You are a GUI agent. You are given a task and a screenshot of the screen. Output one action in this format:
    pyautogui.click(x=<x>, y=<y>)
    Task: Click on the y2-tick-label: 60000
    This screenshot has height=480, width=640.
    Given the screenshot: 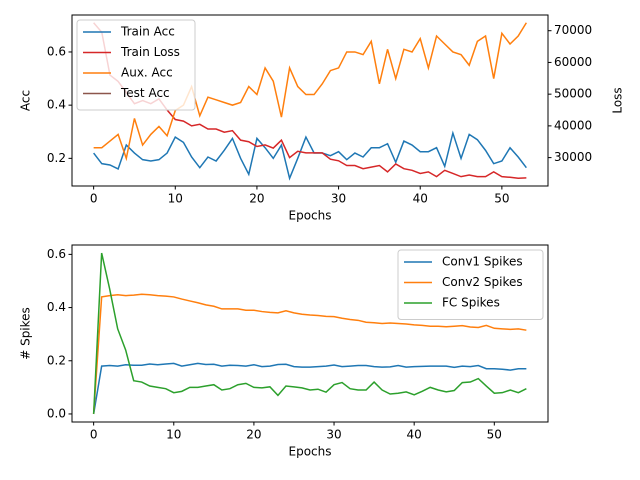 What is the action you would take?
    pyautogui.click(x=573, y=62)
    